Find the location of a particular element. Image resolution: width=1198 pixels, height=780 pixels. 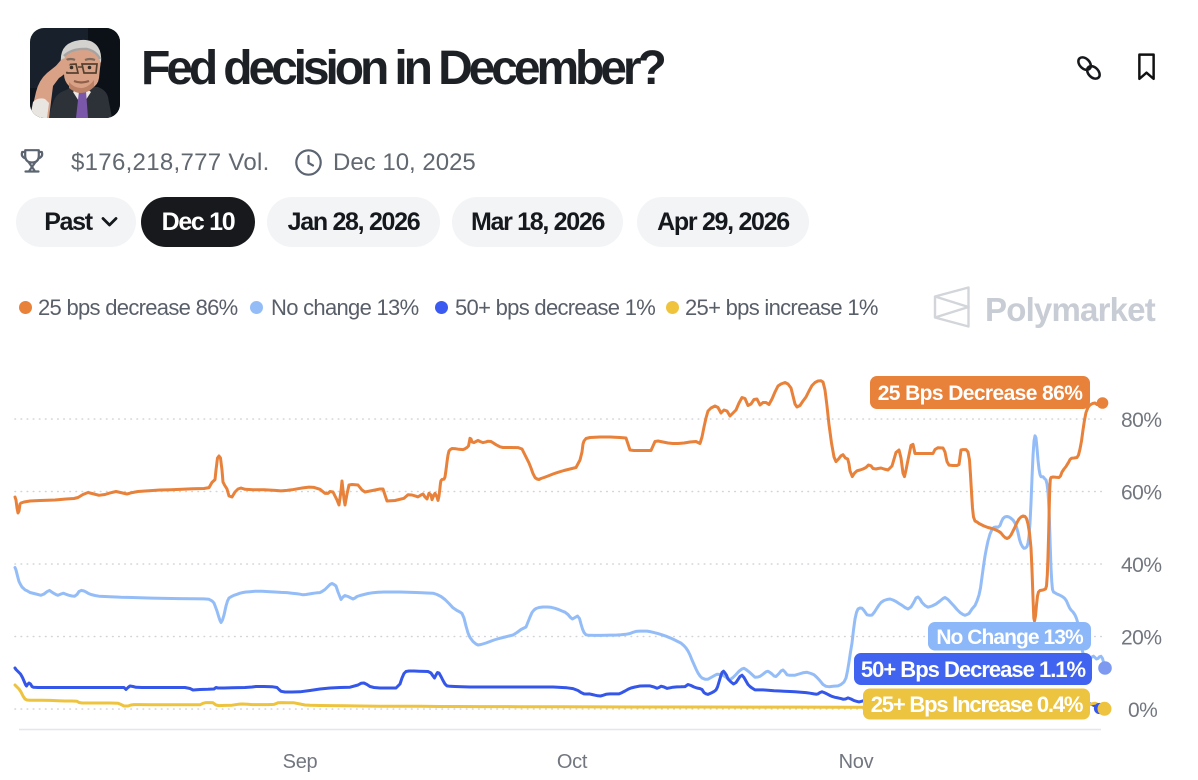

svg-text: Sep is located at coordinates (300, 762).